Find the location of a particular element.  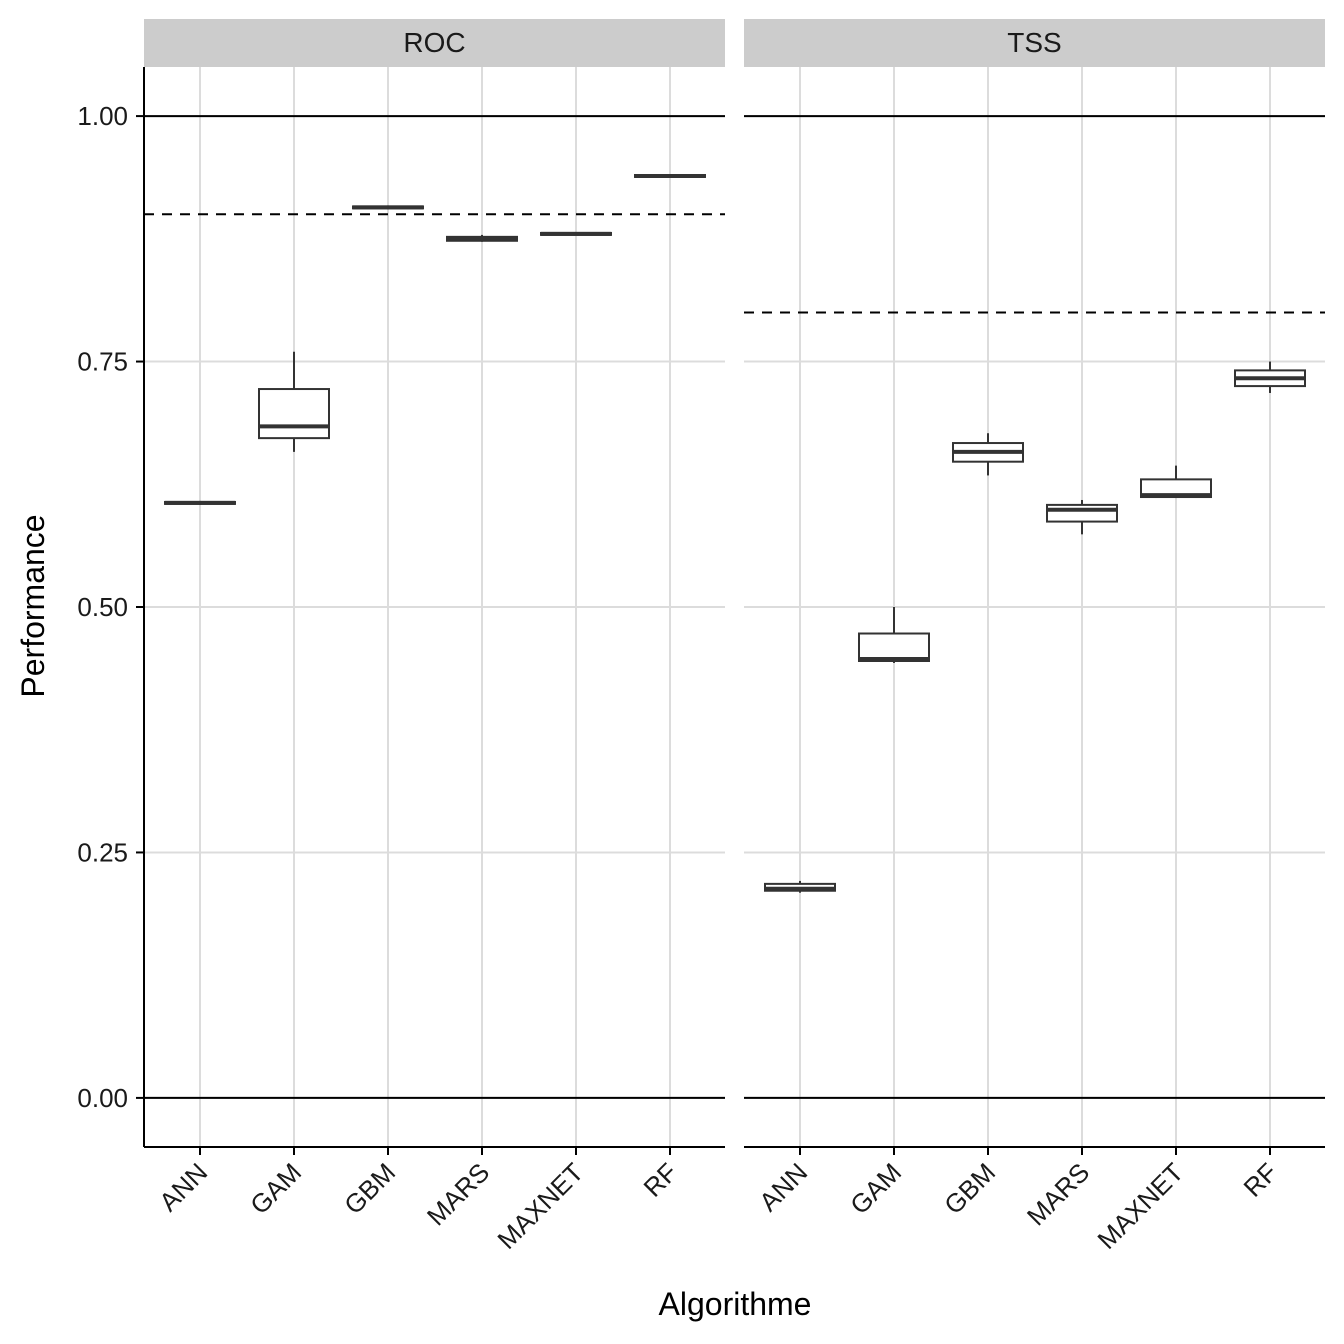

y-tick-label: 0.50 is located at coordinates (102, 607).